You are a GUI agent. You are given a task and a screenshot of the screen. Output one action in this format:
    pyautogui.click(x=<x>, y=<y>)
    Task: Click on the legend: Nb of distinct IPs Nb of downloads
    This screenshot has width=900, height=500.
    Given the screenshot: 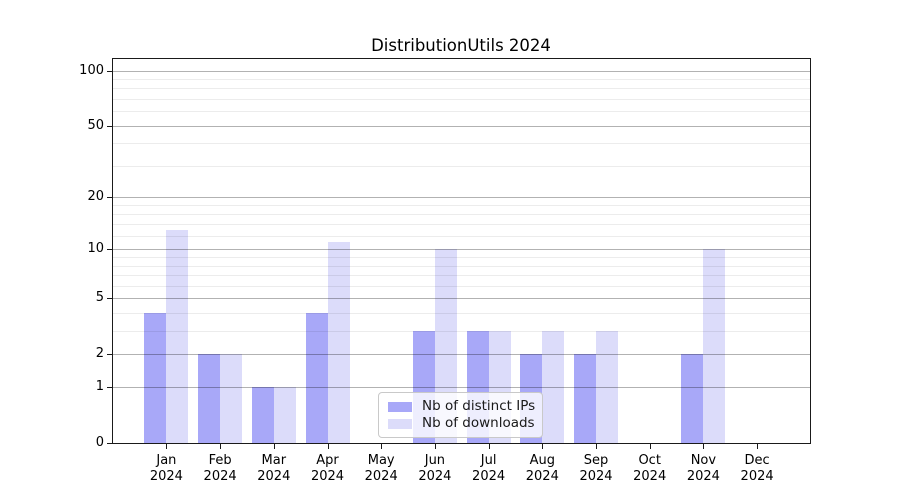 What is the action you would take?
    pyautogui.click(x=460, y=415)
    